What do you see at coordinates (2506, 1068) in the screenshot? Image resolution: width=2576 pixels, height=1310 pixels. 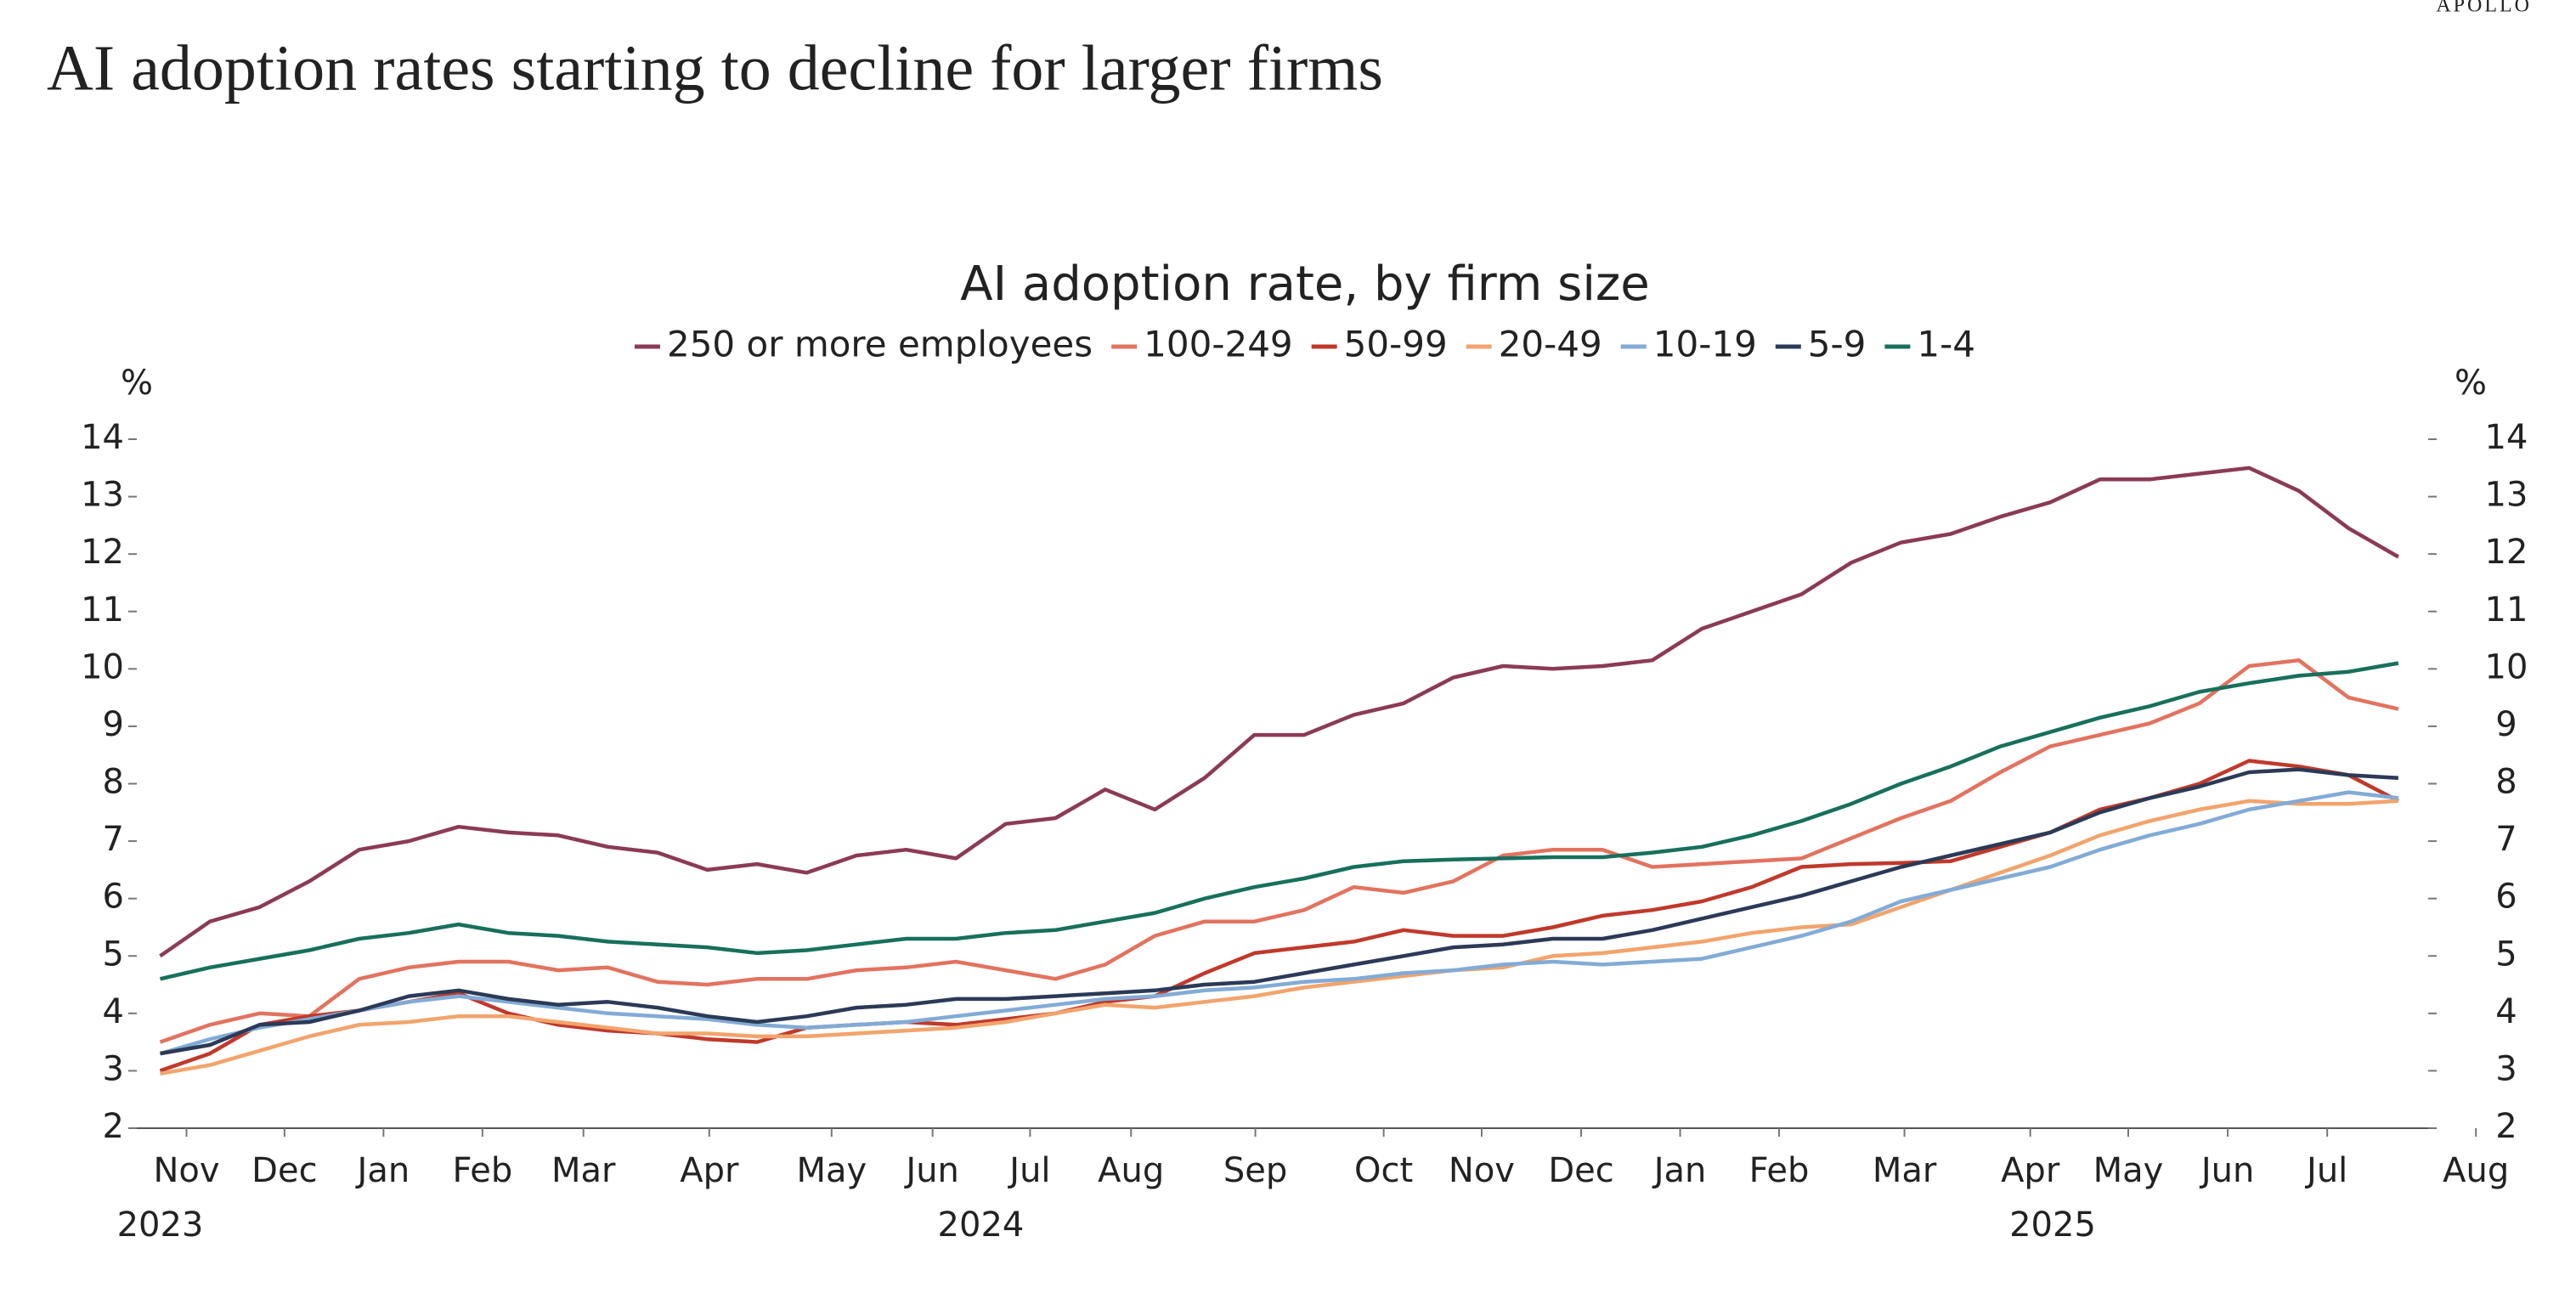 I see `y2-tick-label: 3` at bounding box center [2506, 1068].